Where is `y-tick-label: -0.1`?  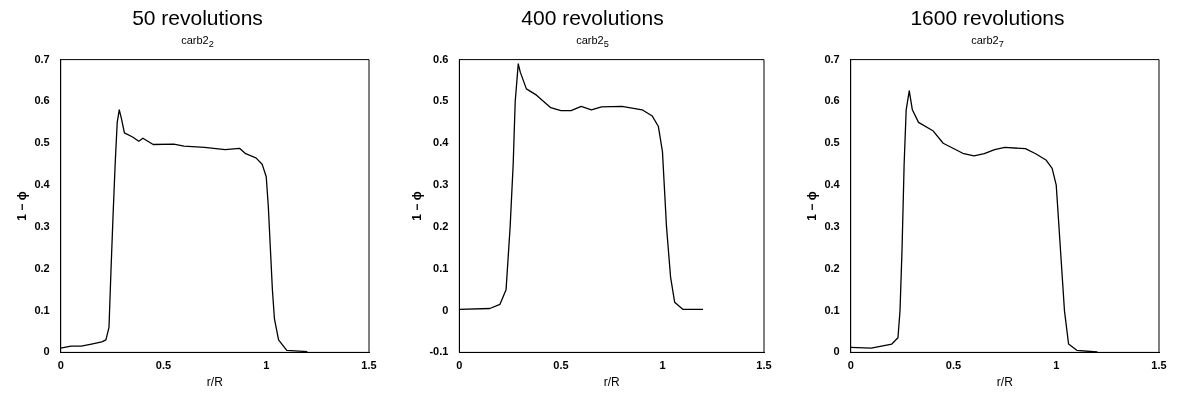 y-tick-label: -0.1 is located at coordinates (438, 351).